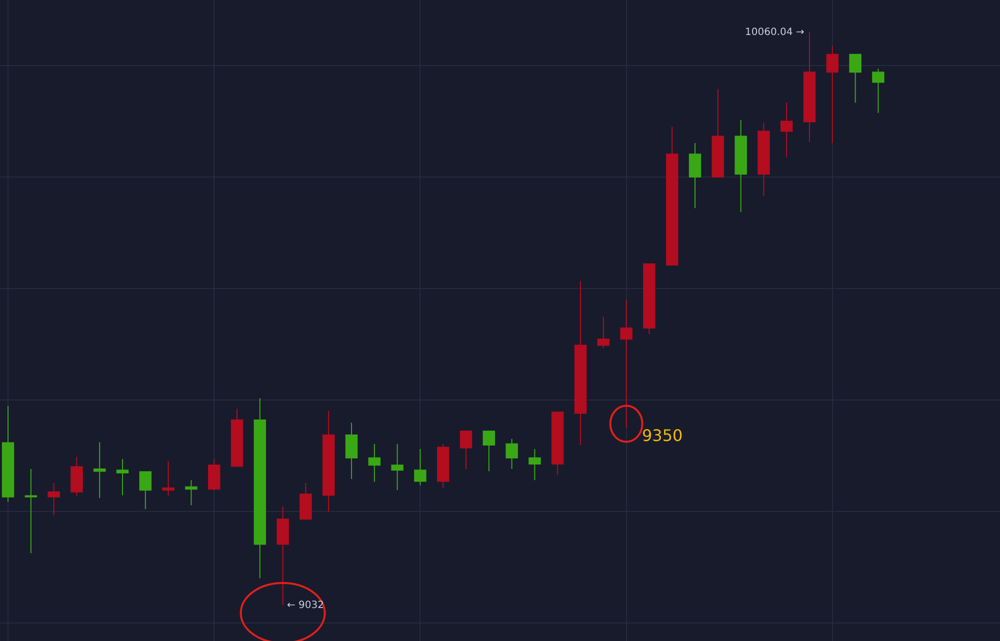 The image size is (1000, 641). Describe the element at coordinates (774, 32) in the screenshot. I see `annotation: 10060.04 →` at that location.